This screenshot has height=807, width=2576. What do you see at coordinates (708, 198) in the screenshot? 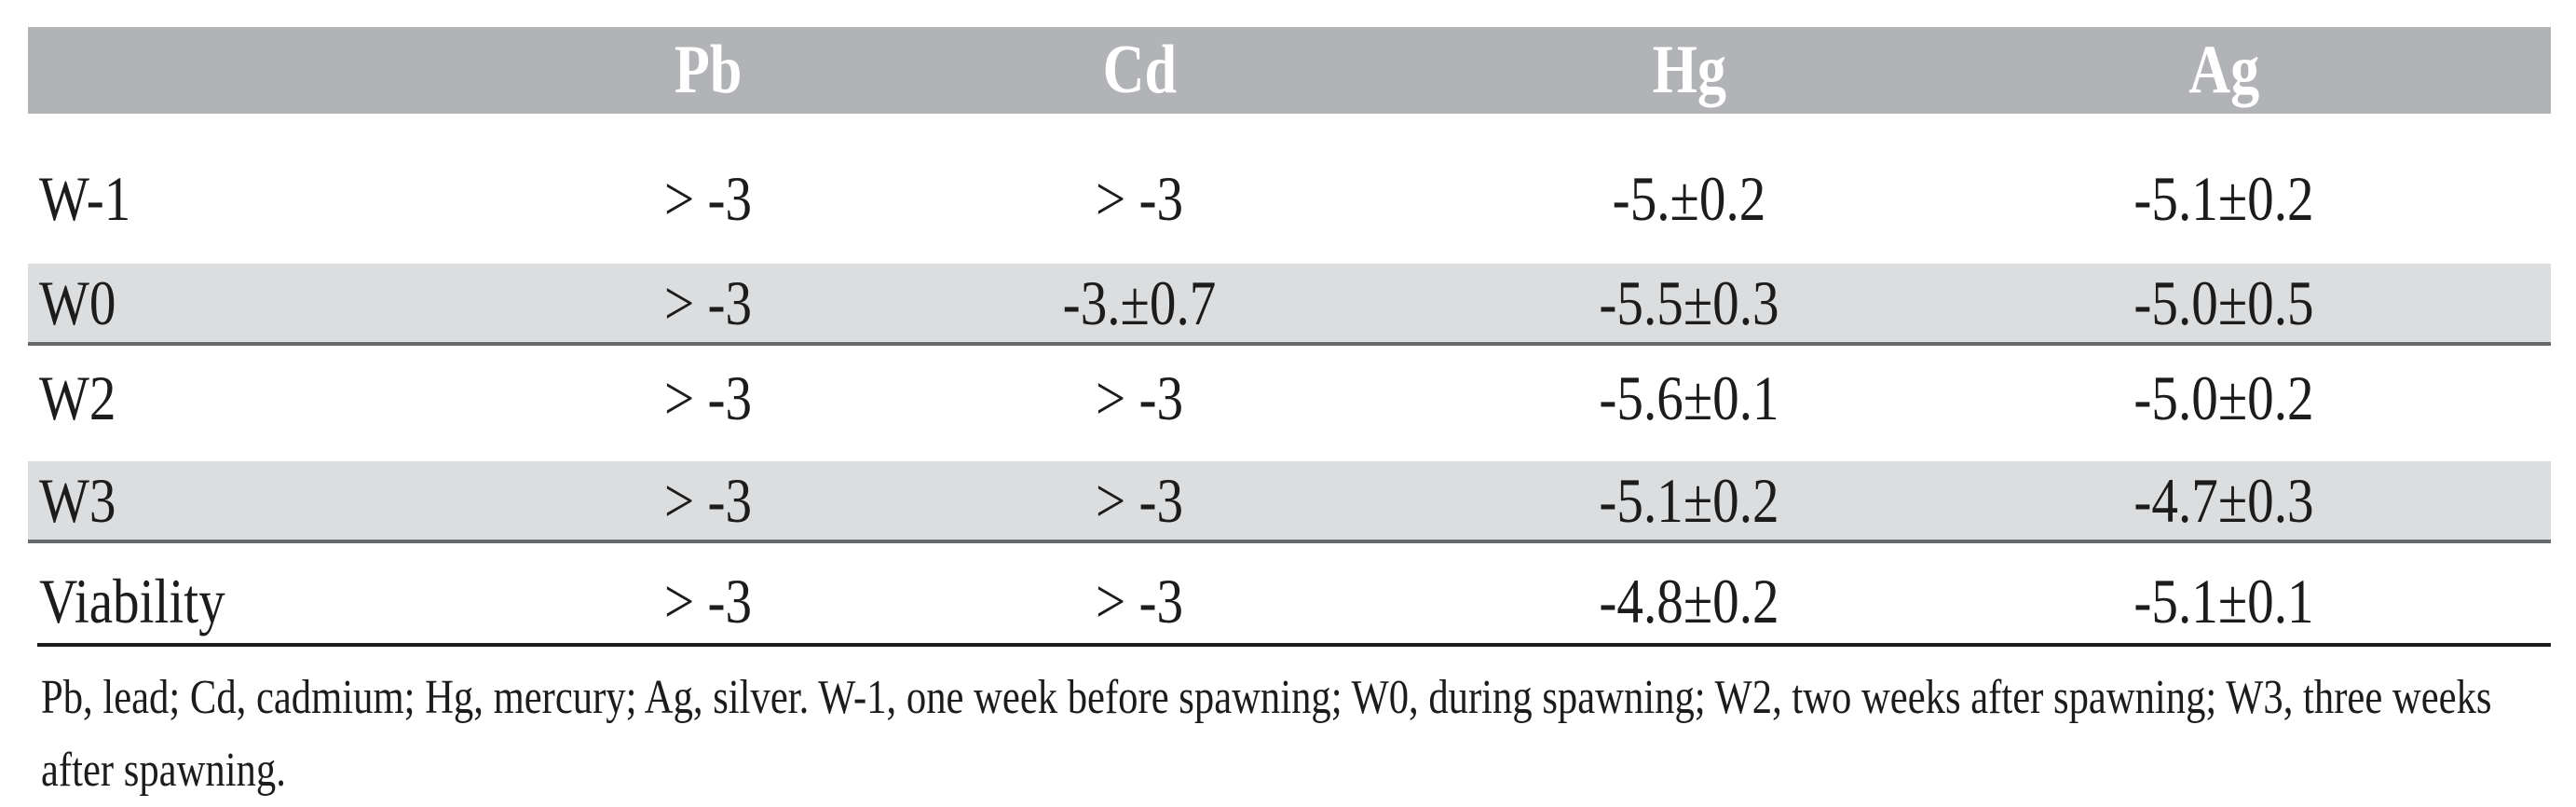
I see `cell-w-1-pb: > -3` at bounding box center [708, 198].